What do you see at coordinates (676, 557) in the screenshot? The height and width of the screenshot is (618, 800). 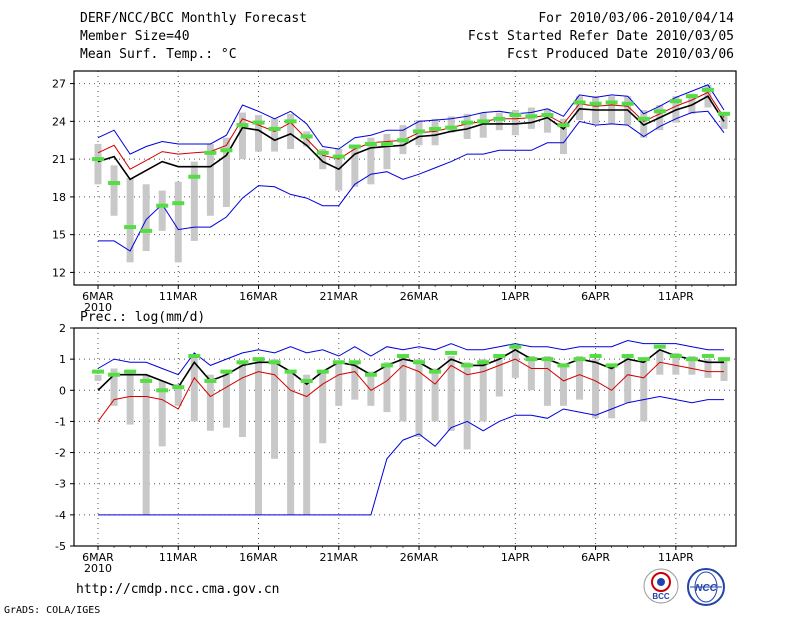 I see `x-tick-label: 11APR` at bounding box center [676, 557].